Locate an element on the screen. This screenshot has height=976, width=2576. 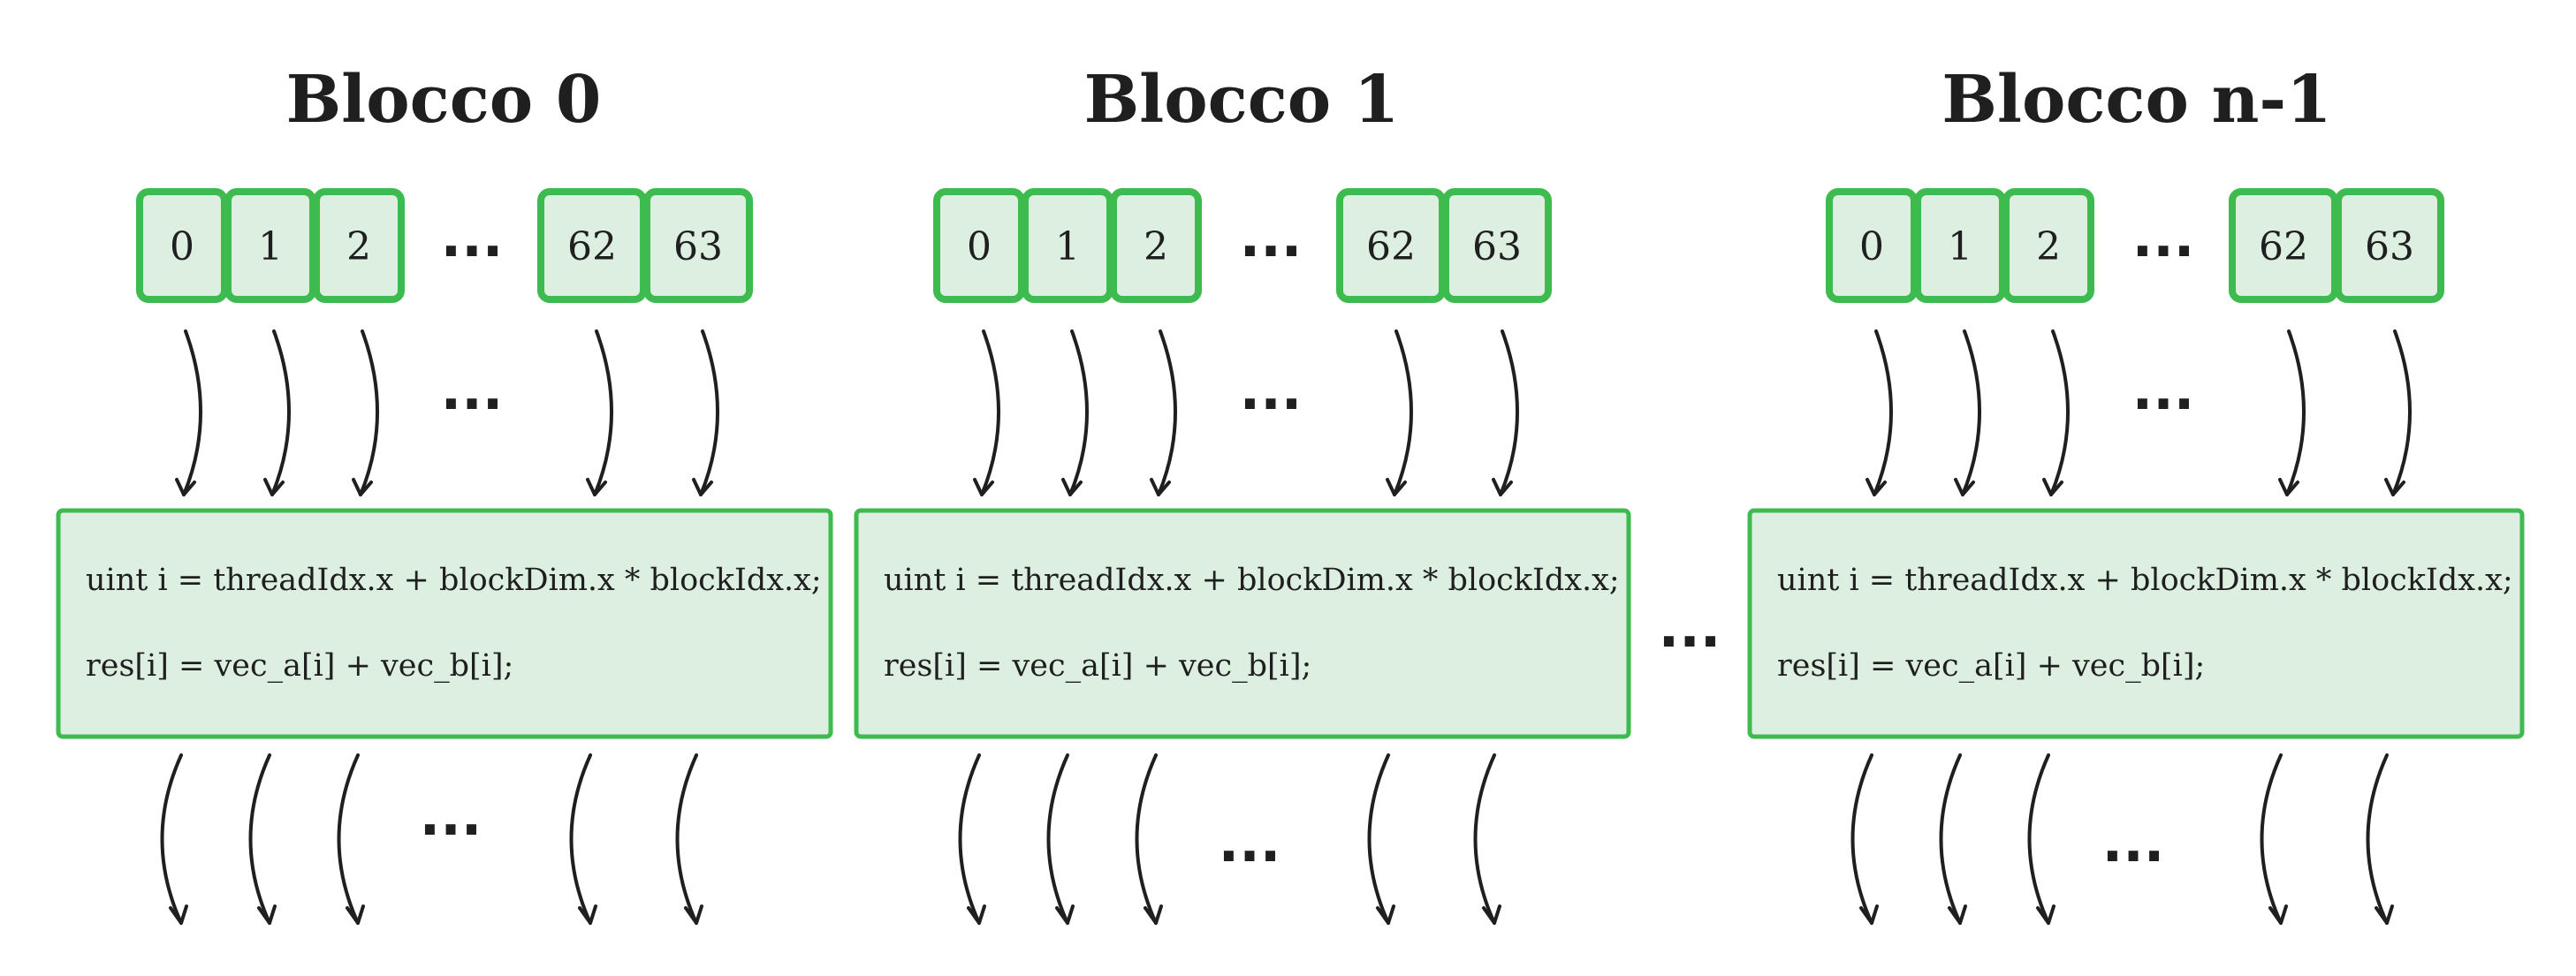
block-title: Blocco 1 is located at coordinates (1242, 100).